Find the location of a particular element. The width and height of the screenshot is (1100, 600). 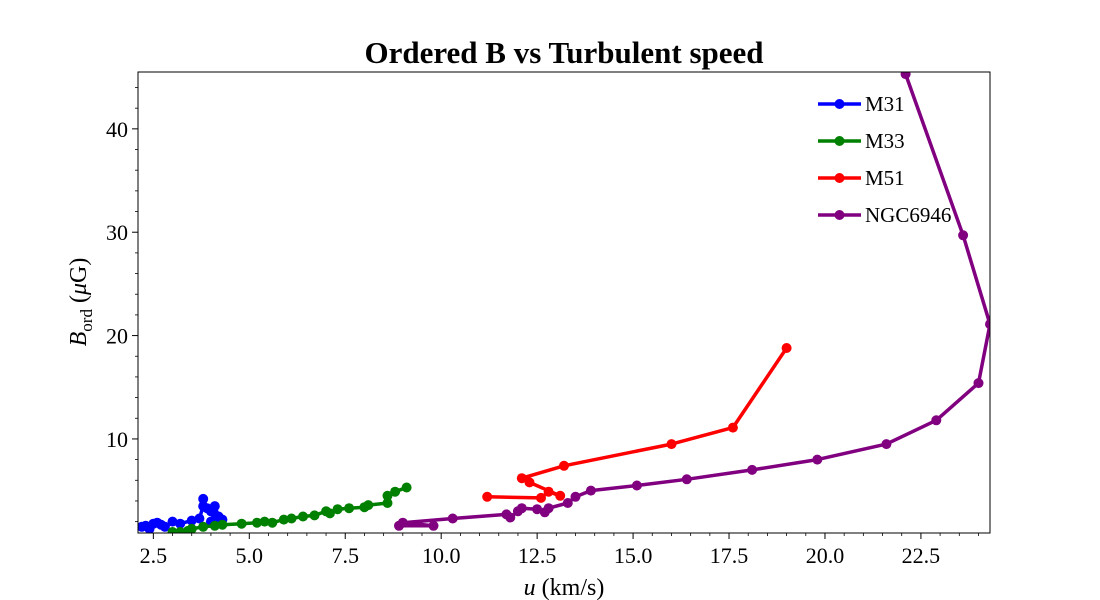

y-tick-label: 40 is located at coordinates (117, 129).